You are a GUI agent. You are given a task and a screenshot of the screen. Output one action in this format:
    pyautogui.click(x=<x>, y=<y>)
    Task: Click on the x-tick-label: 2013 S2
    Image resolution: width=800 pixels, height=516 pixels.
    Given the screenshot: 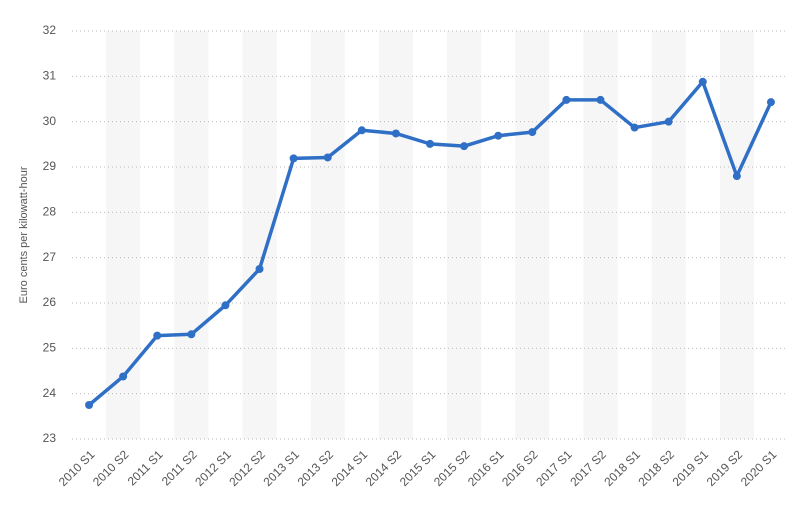 What is the action you would take?
    pyautogui.click(x=316, y=468)
    